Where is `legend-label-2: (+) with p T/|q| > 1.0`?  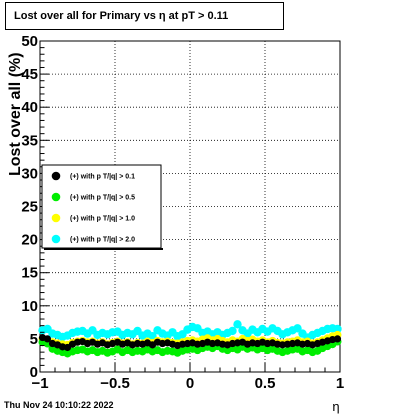
legend-label-2: (+) with p T/|q| > 1.0 is located at coordinates (102, 219).